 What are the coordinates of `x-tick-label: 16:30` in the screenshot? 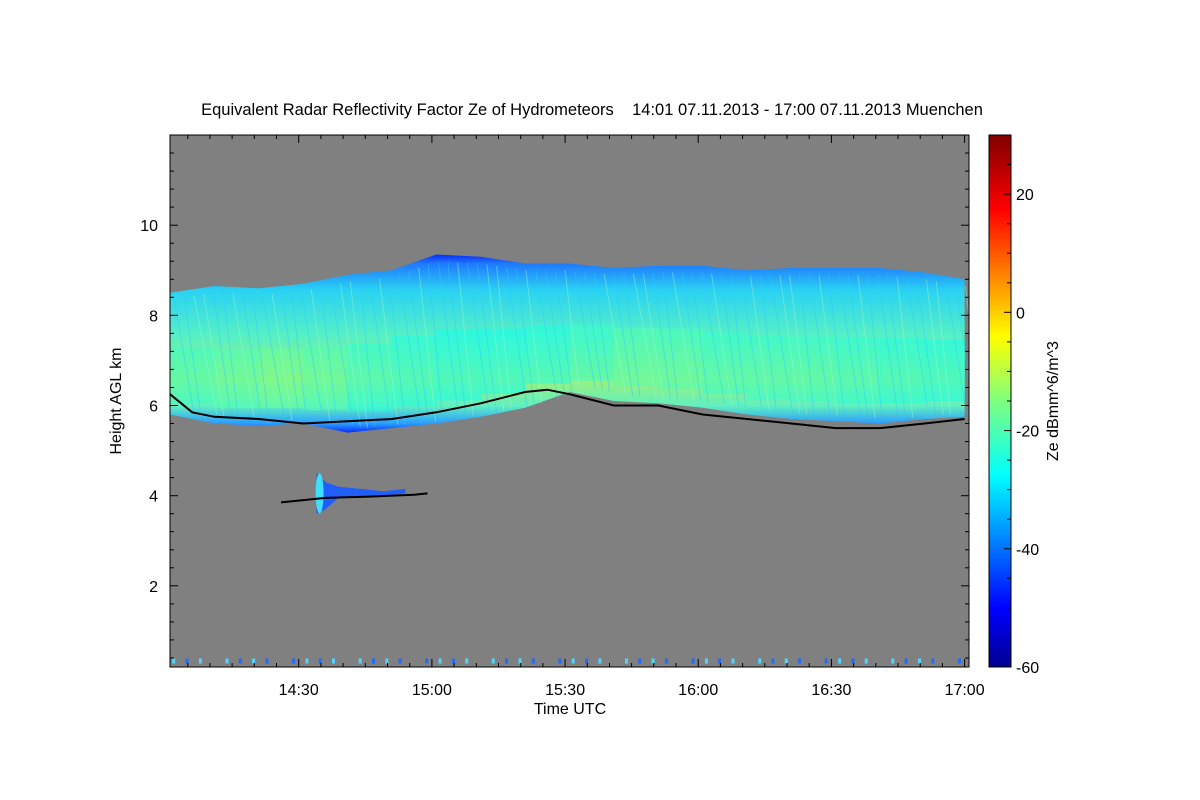 It's located at (831, 690).